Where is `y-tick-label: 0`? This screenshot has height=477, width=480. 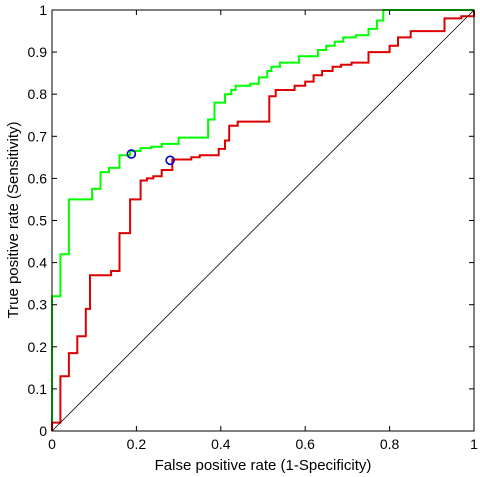
y-tick-label: 0 is located at coordinates (43, 431).